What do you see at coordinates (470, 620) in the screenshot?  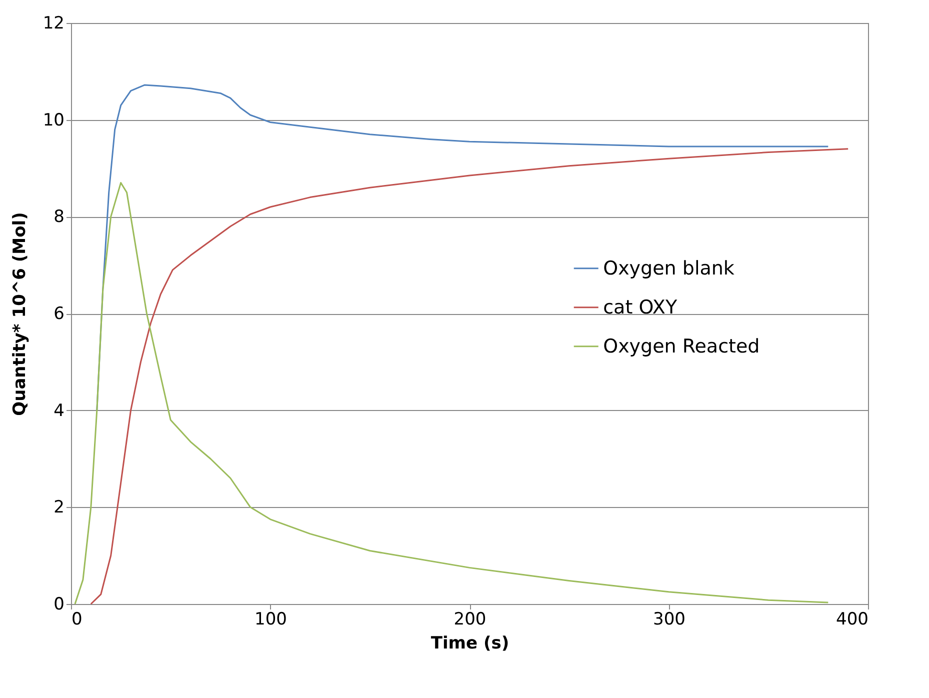 I see `x-tick-label: 200` at bounding box center [470, 620].